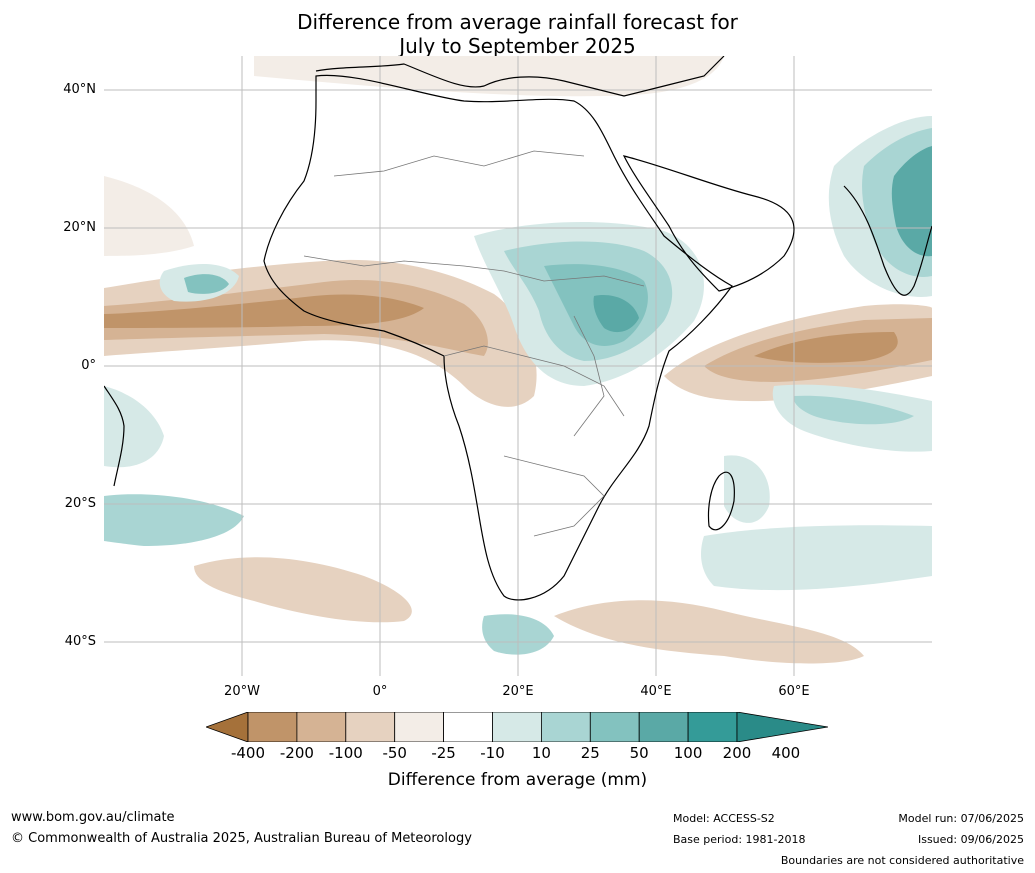 This screenshot has height=873, width=1035. What do you see at coordinates (554, 496) in the screenshot?
I see `border-southern-africa` at bounding box center [554, 496].